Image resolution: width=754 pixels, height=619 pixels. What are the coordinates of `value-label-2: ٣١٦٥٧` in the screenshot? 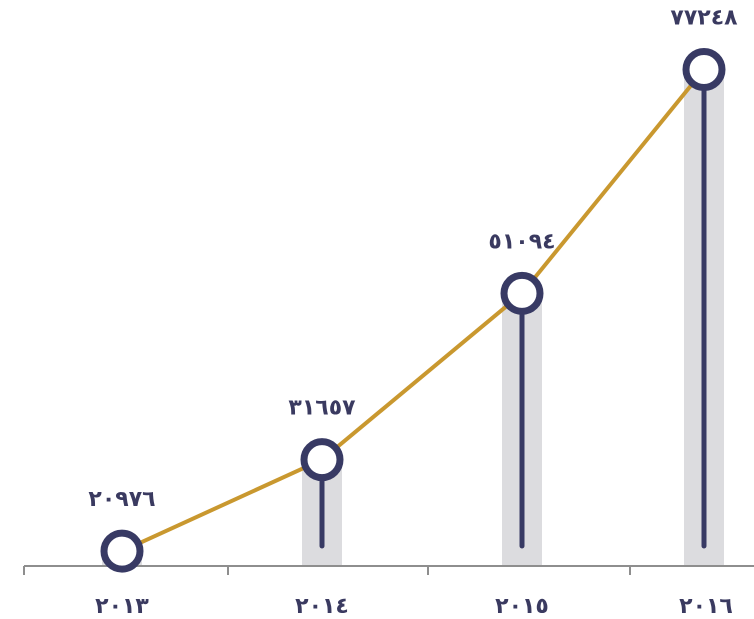 It's located at (322, 408).